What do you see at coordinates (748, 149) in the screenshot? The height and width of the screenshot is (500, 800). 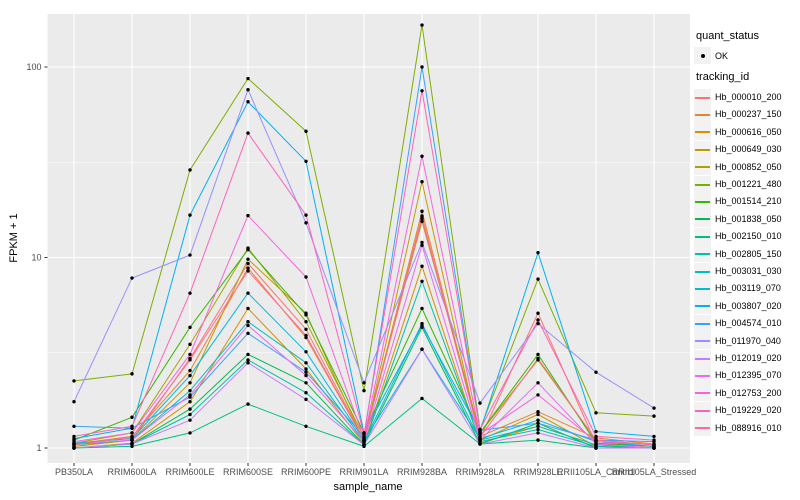 I see `legend-item-label: Hb_000649_030` at bounding box center [748, 149].